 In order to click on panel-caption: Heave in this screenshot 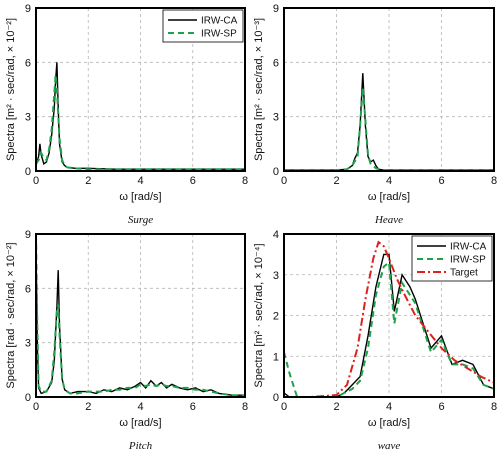, I will do `click(388, 220)`.